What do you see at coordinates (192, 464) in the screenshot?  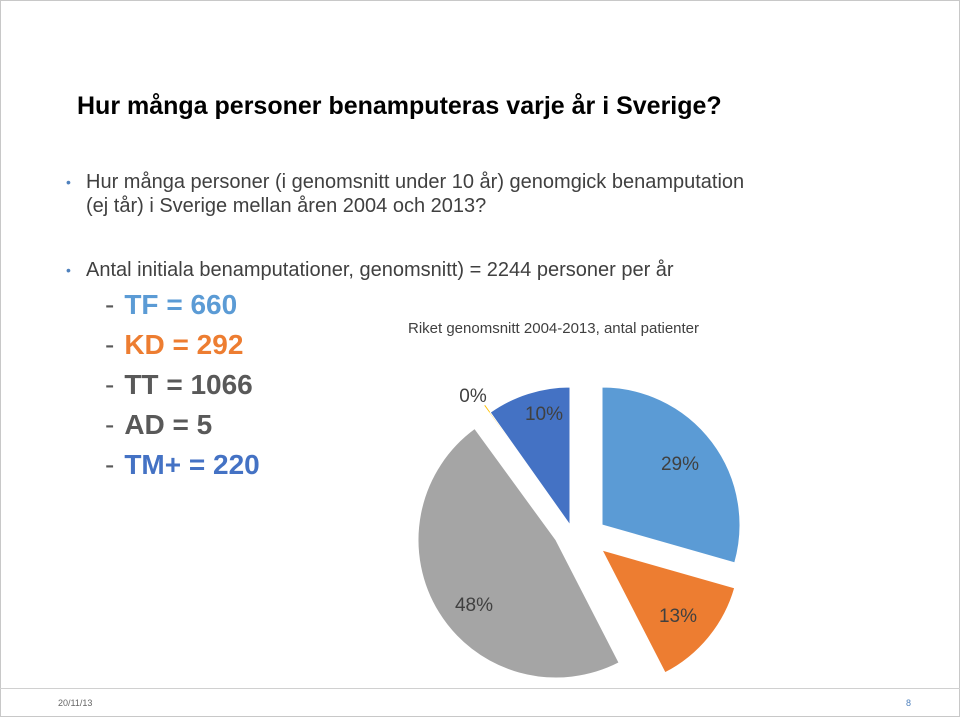 I see `sub-item-text: TM+ = 220` at bounding box center [192, 464].